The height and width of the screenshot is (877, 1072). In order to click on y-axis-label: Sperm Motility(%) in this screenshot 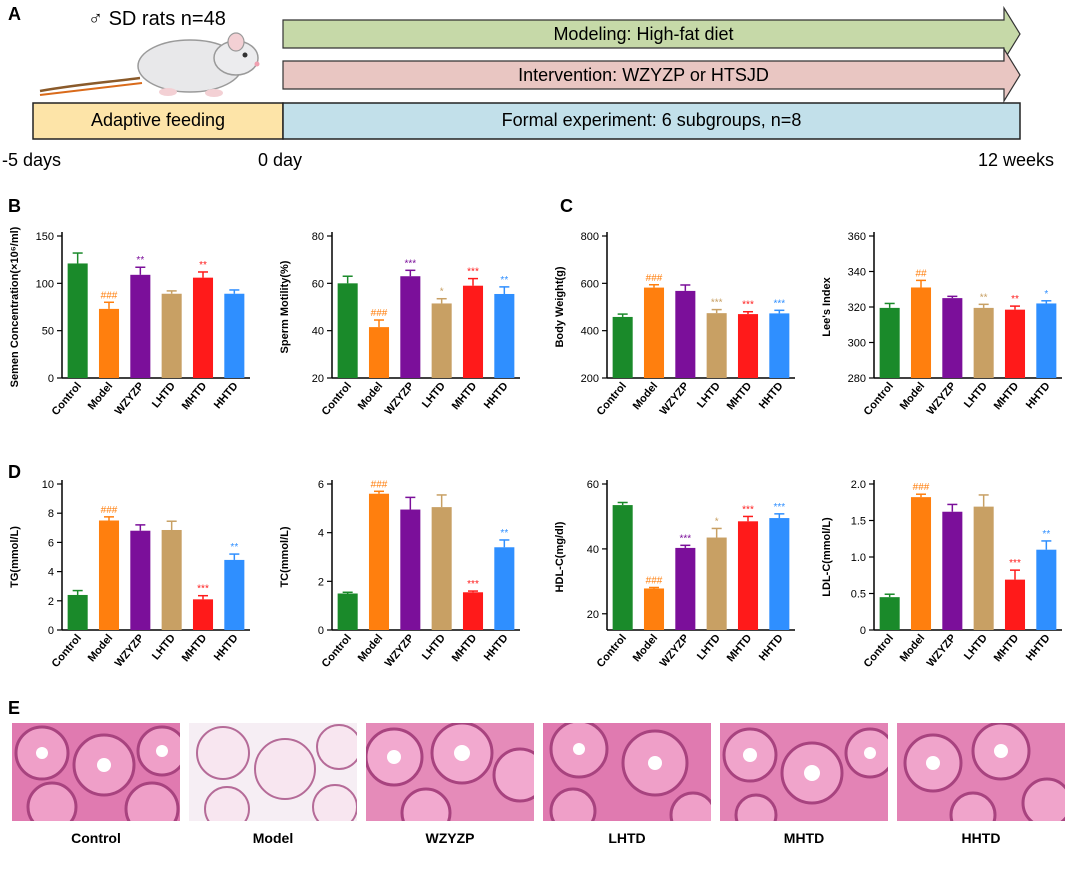, I will do `click(285, 306)`.